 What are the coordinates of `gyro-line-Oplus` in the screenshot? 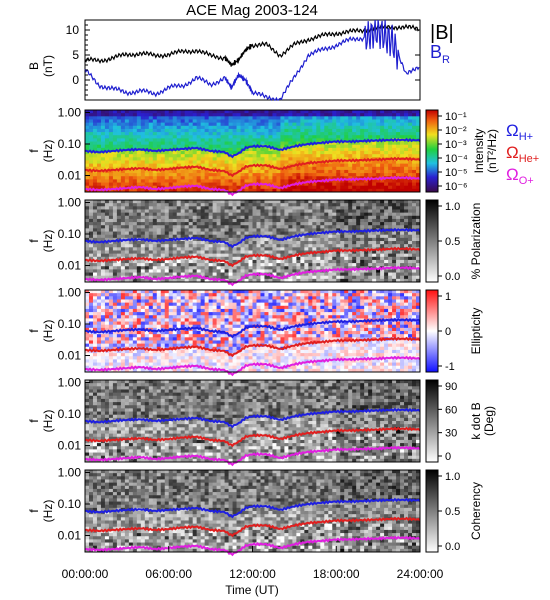 It's located at (252, 276).